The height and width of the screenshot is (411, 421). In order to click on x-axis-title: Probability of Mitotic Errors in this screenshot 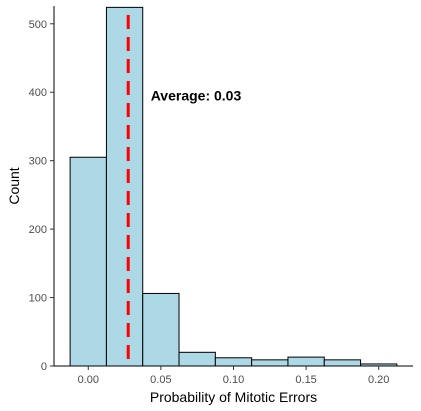, I will do `click(233, 397)`.